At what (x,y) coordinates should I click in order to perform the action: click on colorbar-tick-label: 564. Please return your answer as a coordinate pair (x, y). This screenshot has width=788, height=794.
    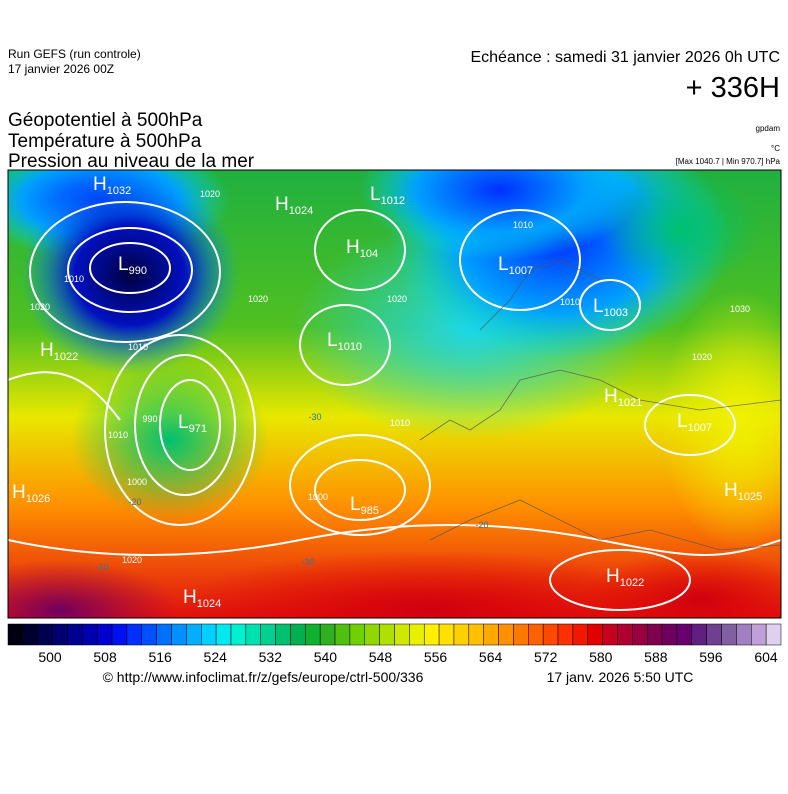
    Looking at the image, I should click on (491, 657).